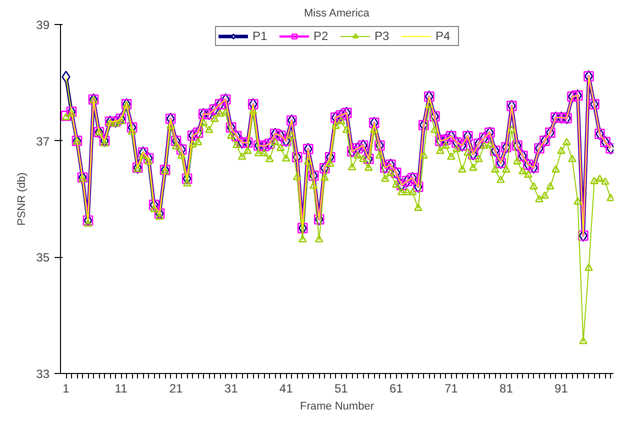 This screenshot has width=631, height=423. I want to click on x-tick-label: 21, so click(176, 389).